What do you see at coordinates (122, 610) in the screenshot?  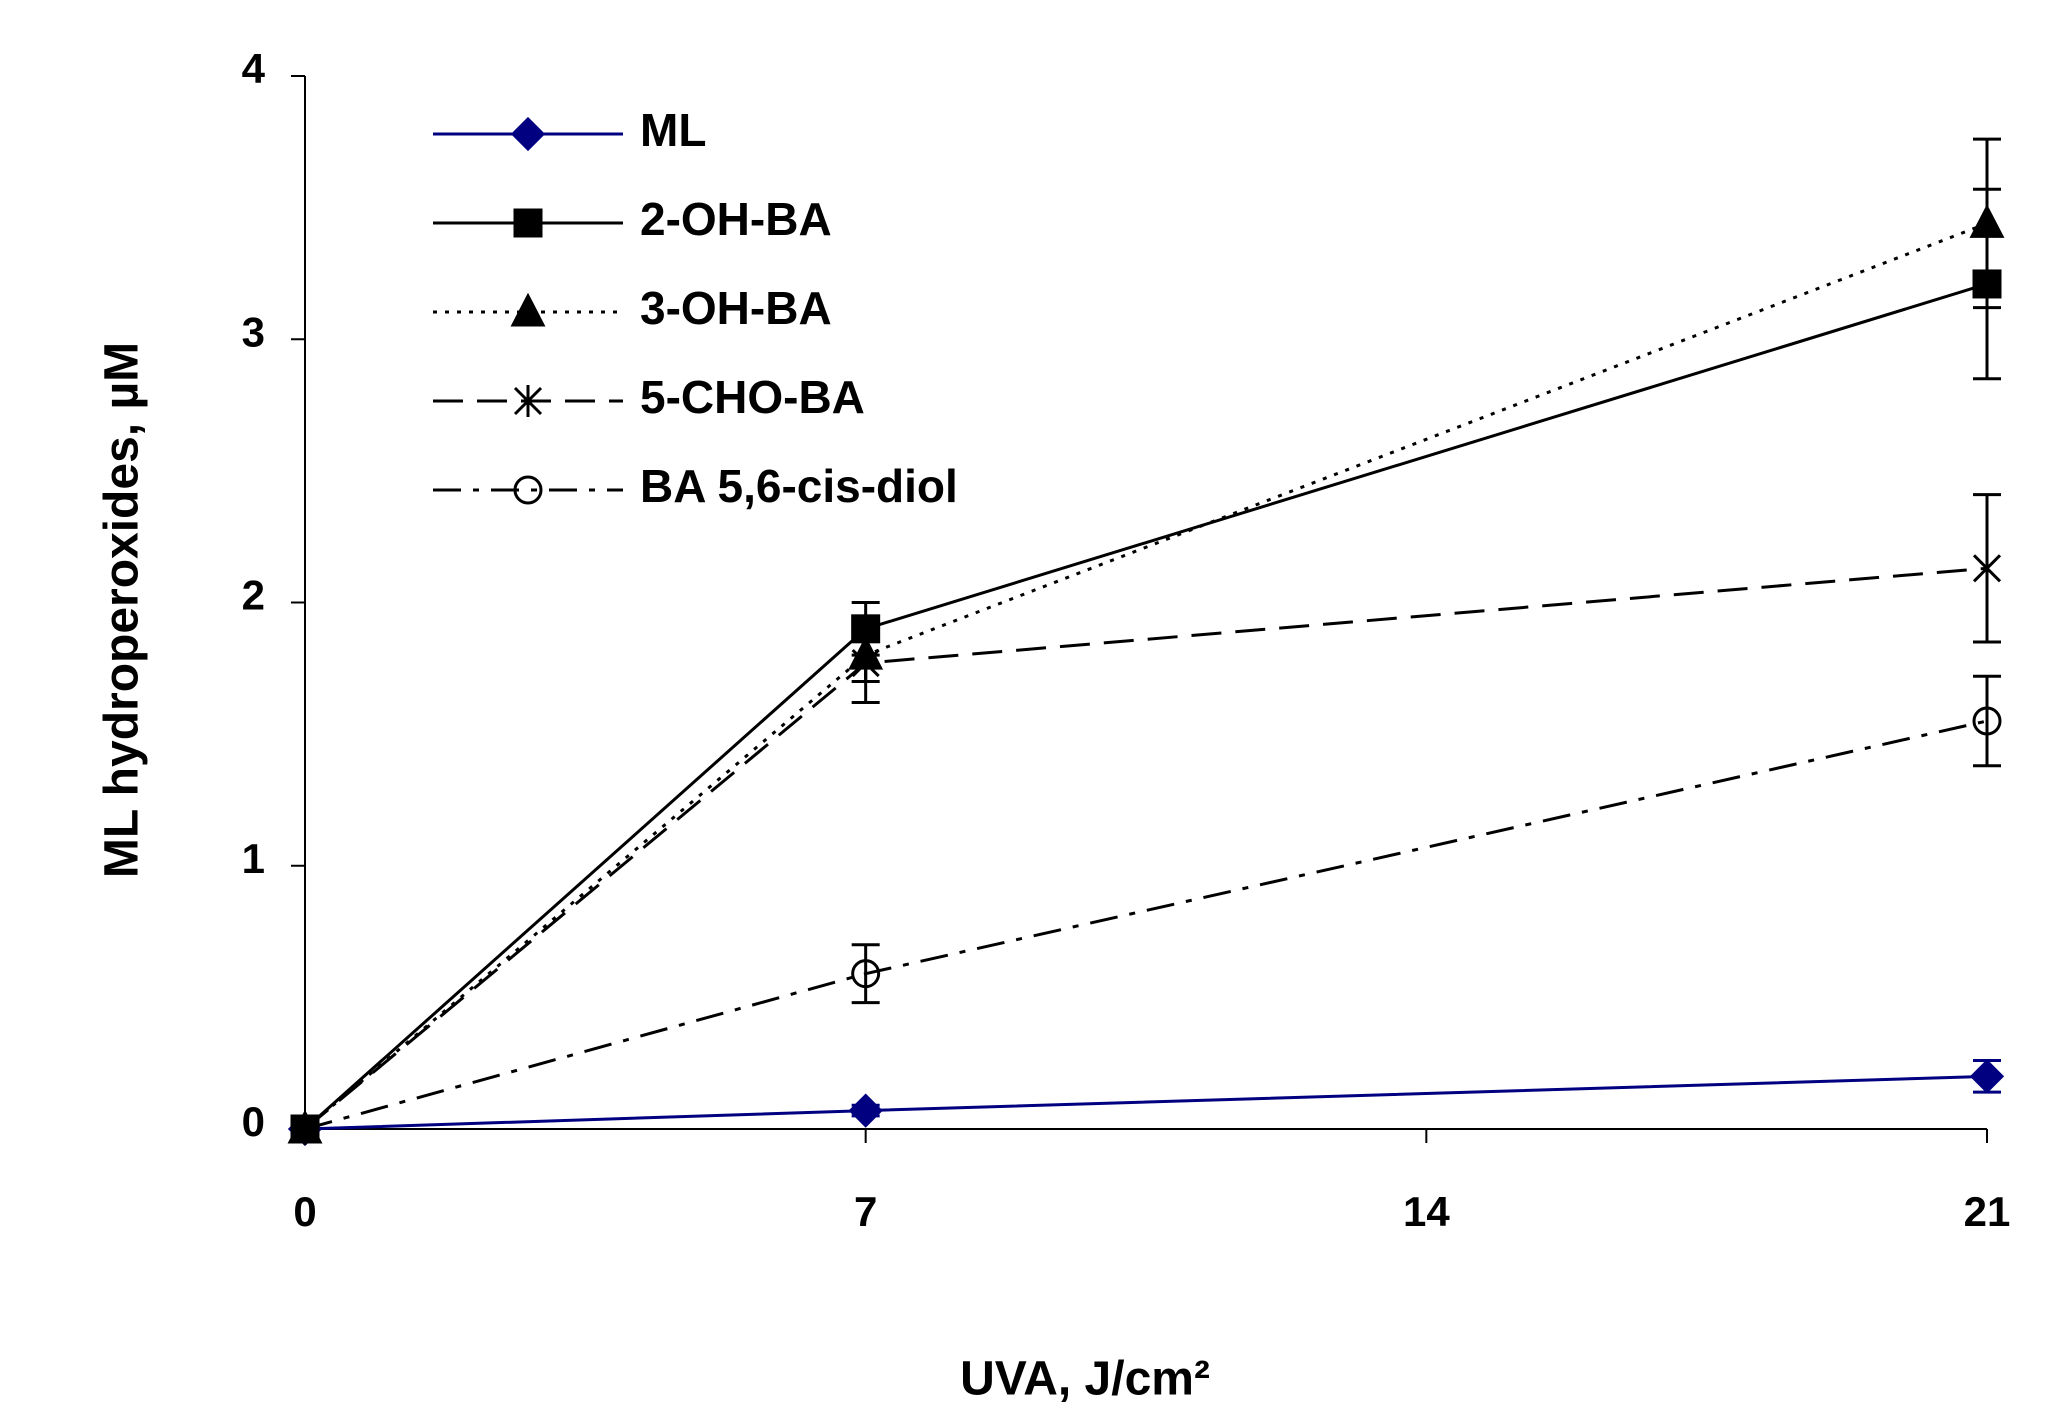 I see `y-axis-label: ML hydroperoxides, µM` at bounding box center [122, 610].